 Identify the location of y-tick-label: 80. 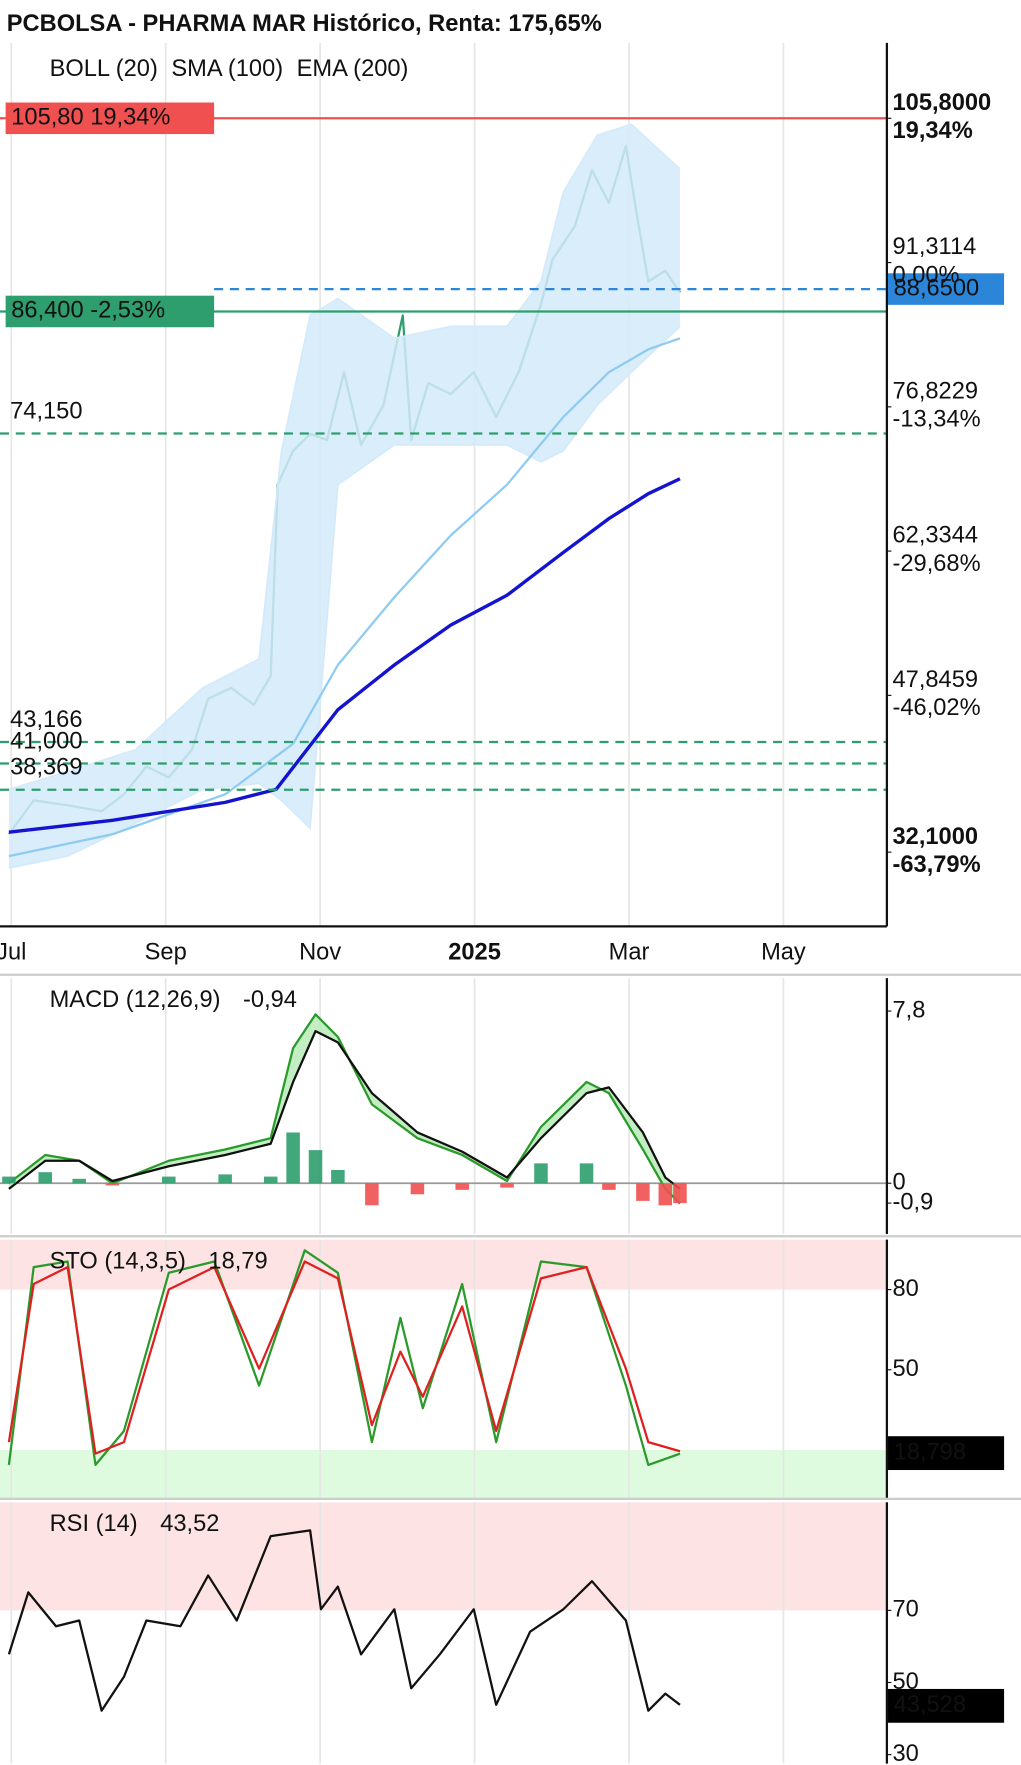
(906, 1289).